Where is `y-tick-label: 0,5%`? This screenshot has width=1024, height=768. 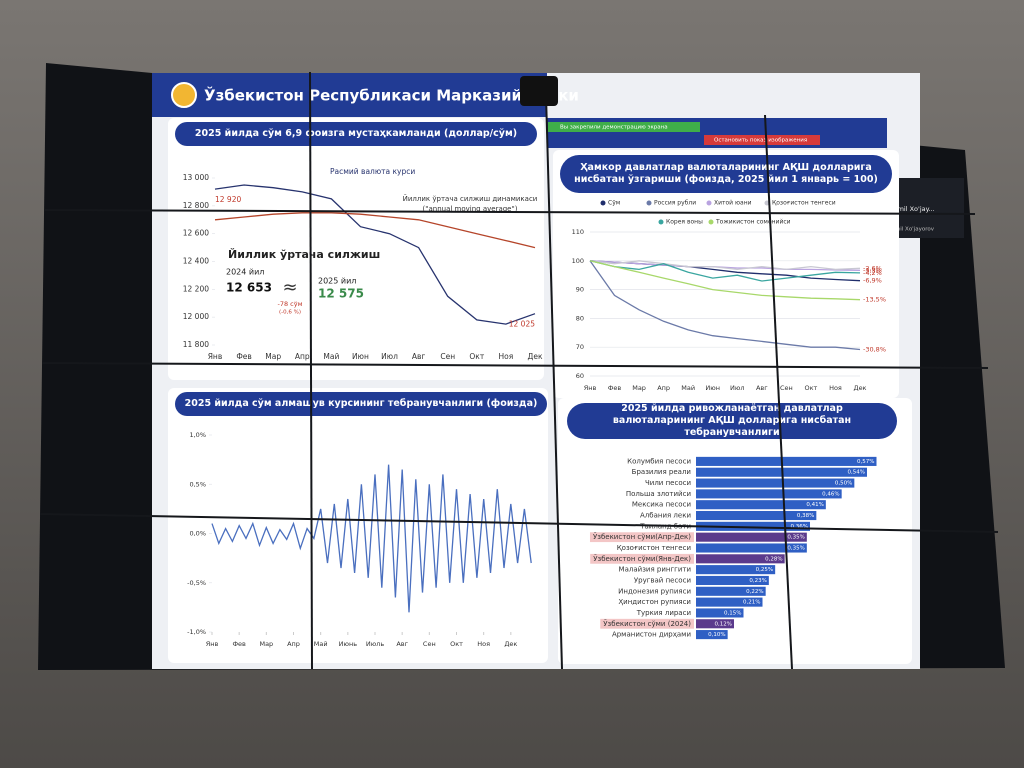
y-tick-label: 0,5% is located at coordinates (197, 484).